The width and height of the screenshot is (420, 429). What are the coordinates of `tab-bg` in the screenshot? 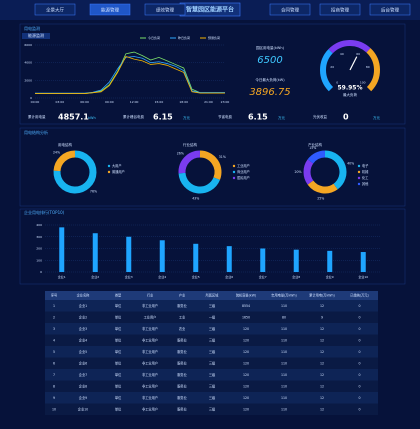 It's located at (36, 36).